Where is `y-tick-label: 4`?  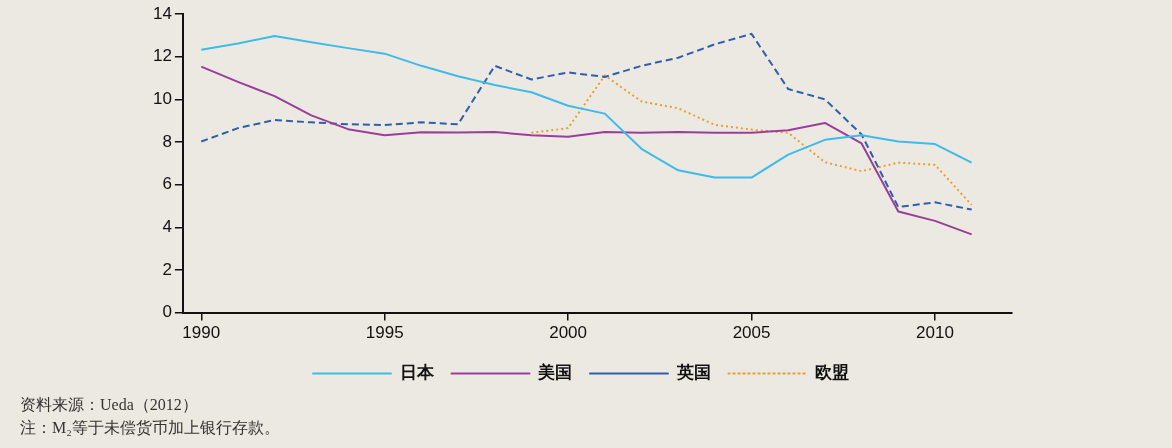 y-tick-label: 4 is located at coordinates (167, 226).